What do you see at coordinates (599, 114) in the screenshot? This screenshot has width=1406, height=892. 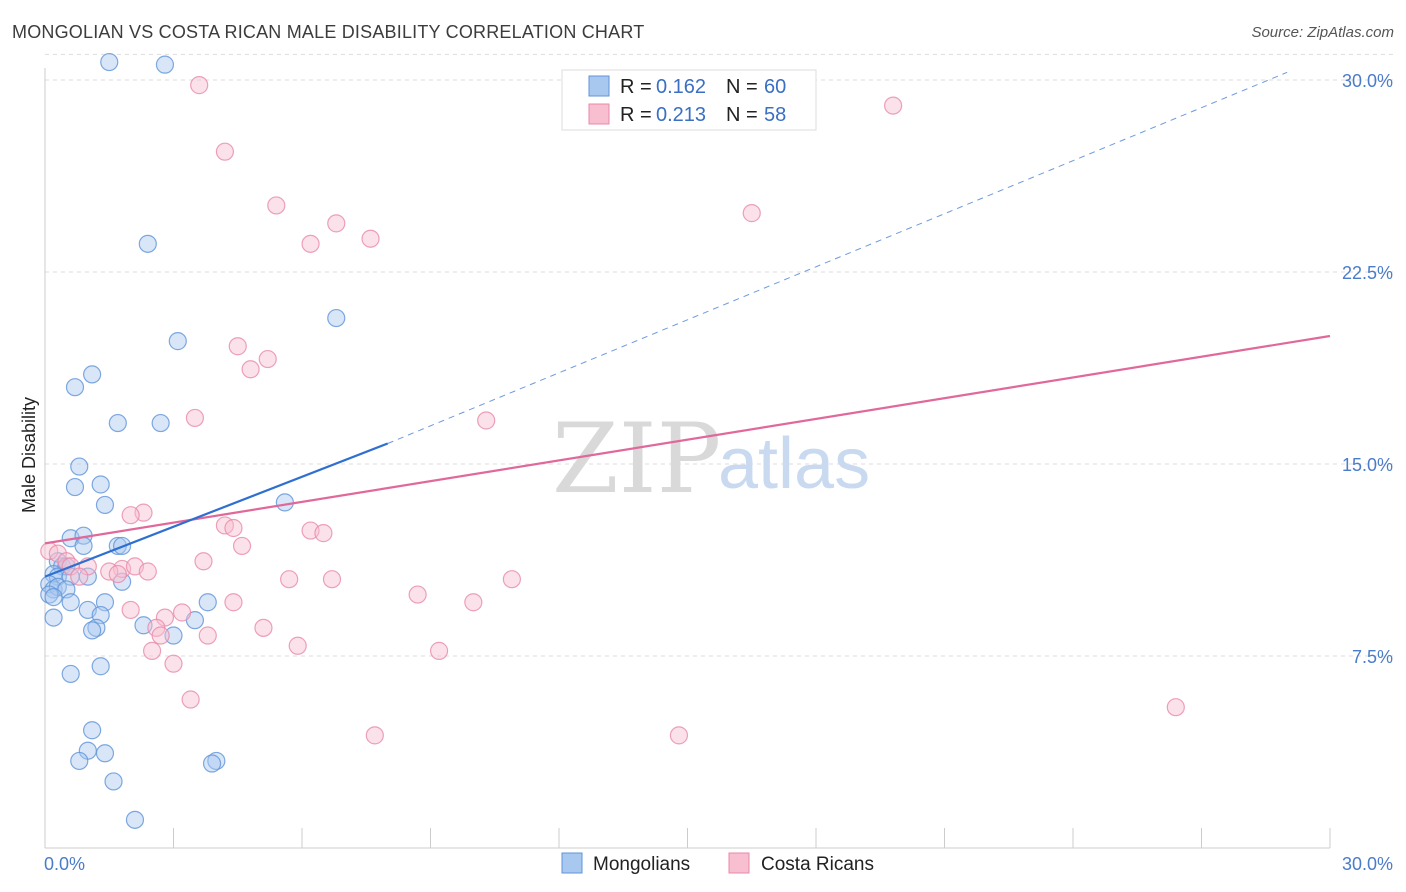 I see `legend-swatch-costa-ricans` at bounding box center [599, 114].